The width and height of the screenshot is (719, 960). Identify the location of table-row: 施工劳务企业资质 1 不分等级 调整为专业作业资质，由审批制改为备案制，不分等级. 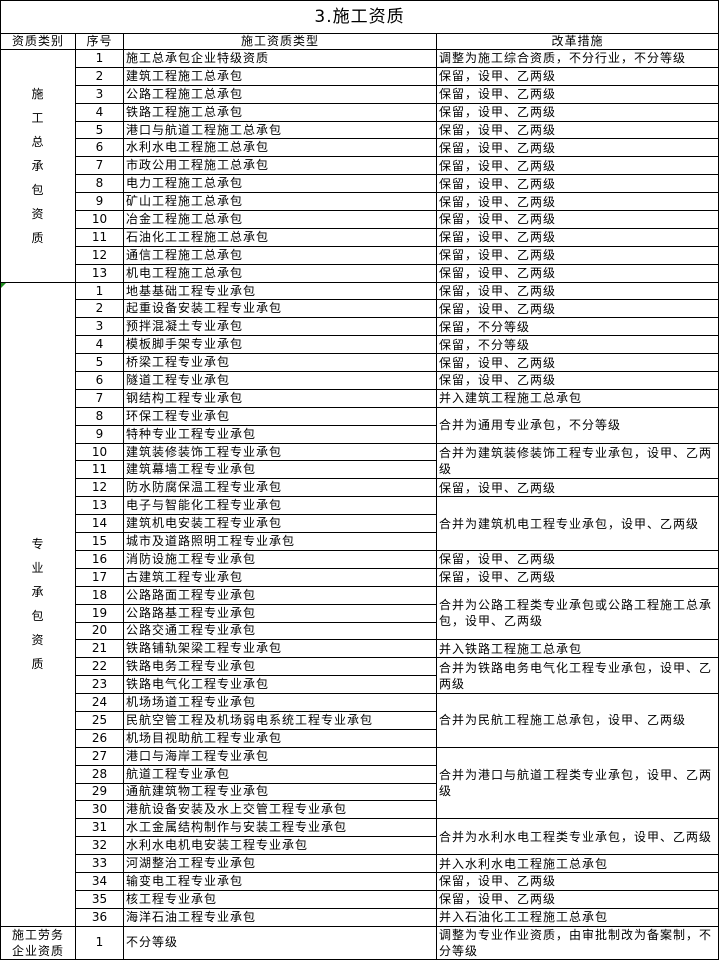
(359, 942).